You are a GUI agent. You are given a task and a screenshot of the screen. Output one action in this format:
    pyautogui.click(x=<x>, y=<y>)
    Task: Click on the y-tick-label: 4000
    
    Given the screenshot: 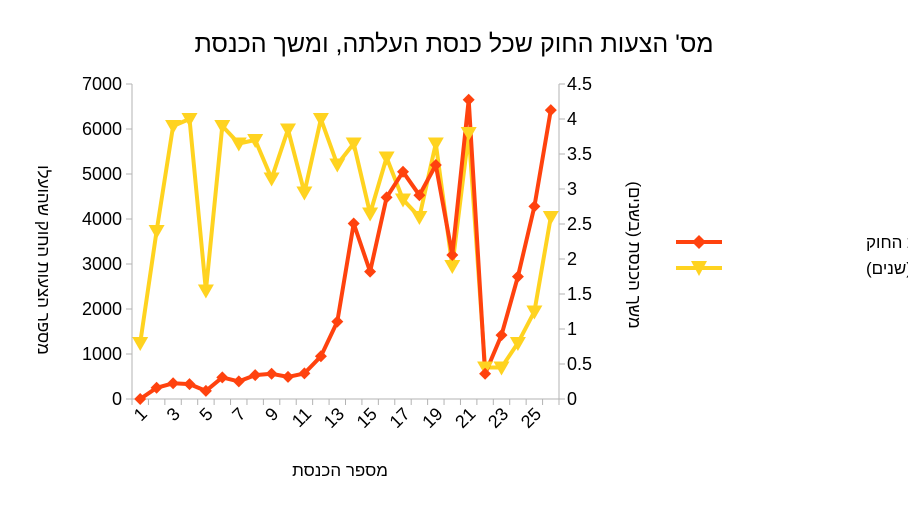 What is the action you would take?
    pyautogui.click(x=102, y=219)
    